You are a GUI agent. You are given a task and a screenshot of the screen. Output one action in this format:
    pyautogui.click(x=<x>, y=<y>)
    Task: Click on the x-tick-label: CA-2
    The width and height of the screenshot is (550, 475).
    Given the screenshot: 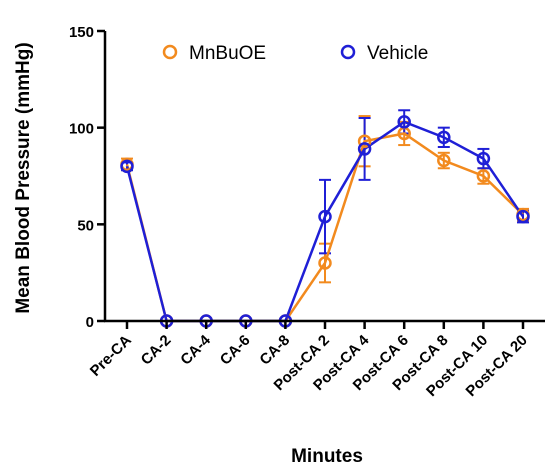 What is the action you would take?
    pyautogui.click(x=156, y=350)
    